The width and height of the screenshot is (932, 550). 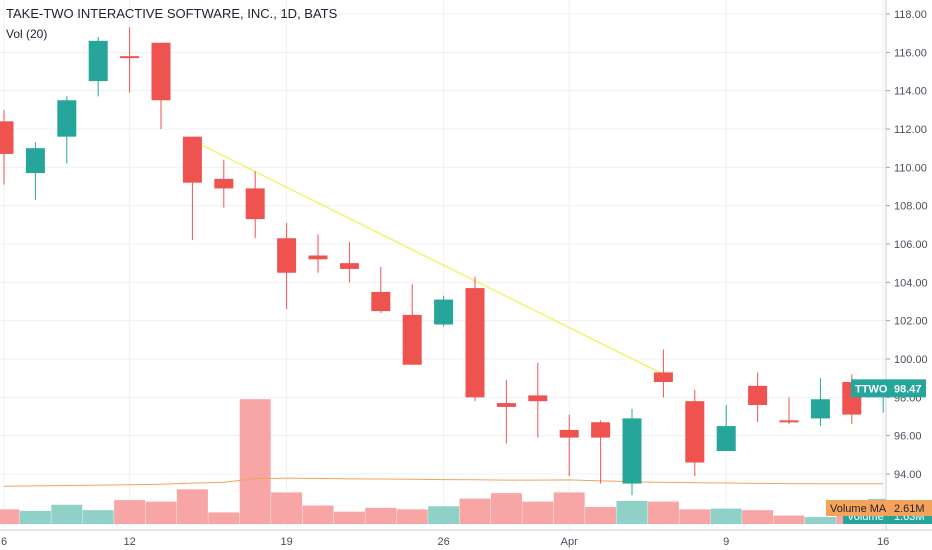 What do you see at coordinates (908, 389) in the screenshot?
I see `price-badge-value: 98.47` at bounding box center [908, 389].